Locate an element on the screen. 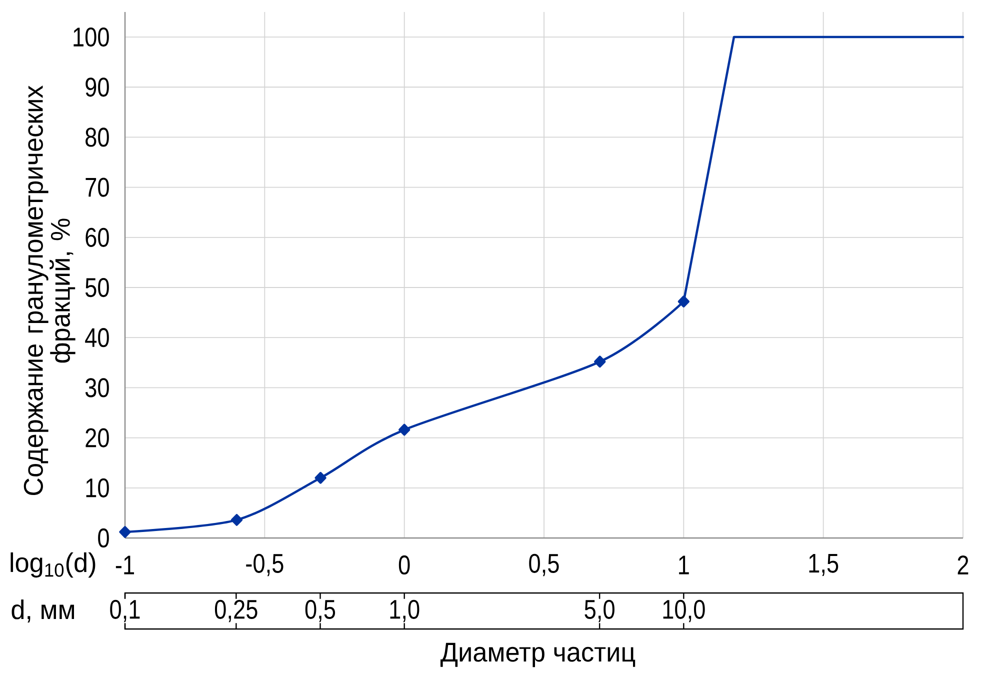 Image resolution: width=985 pixels, height=676 pixels. y-tick-label: 30 is located at coordinates (97, 388).